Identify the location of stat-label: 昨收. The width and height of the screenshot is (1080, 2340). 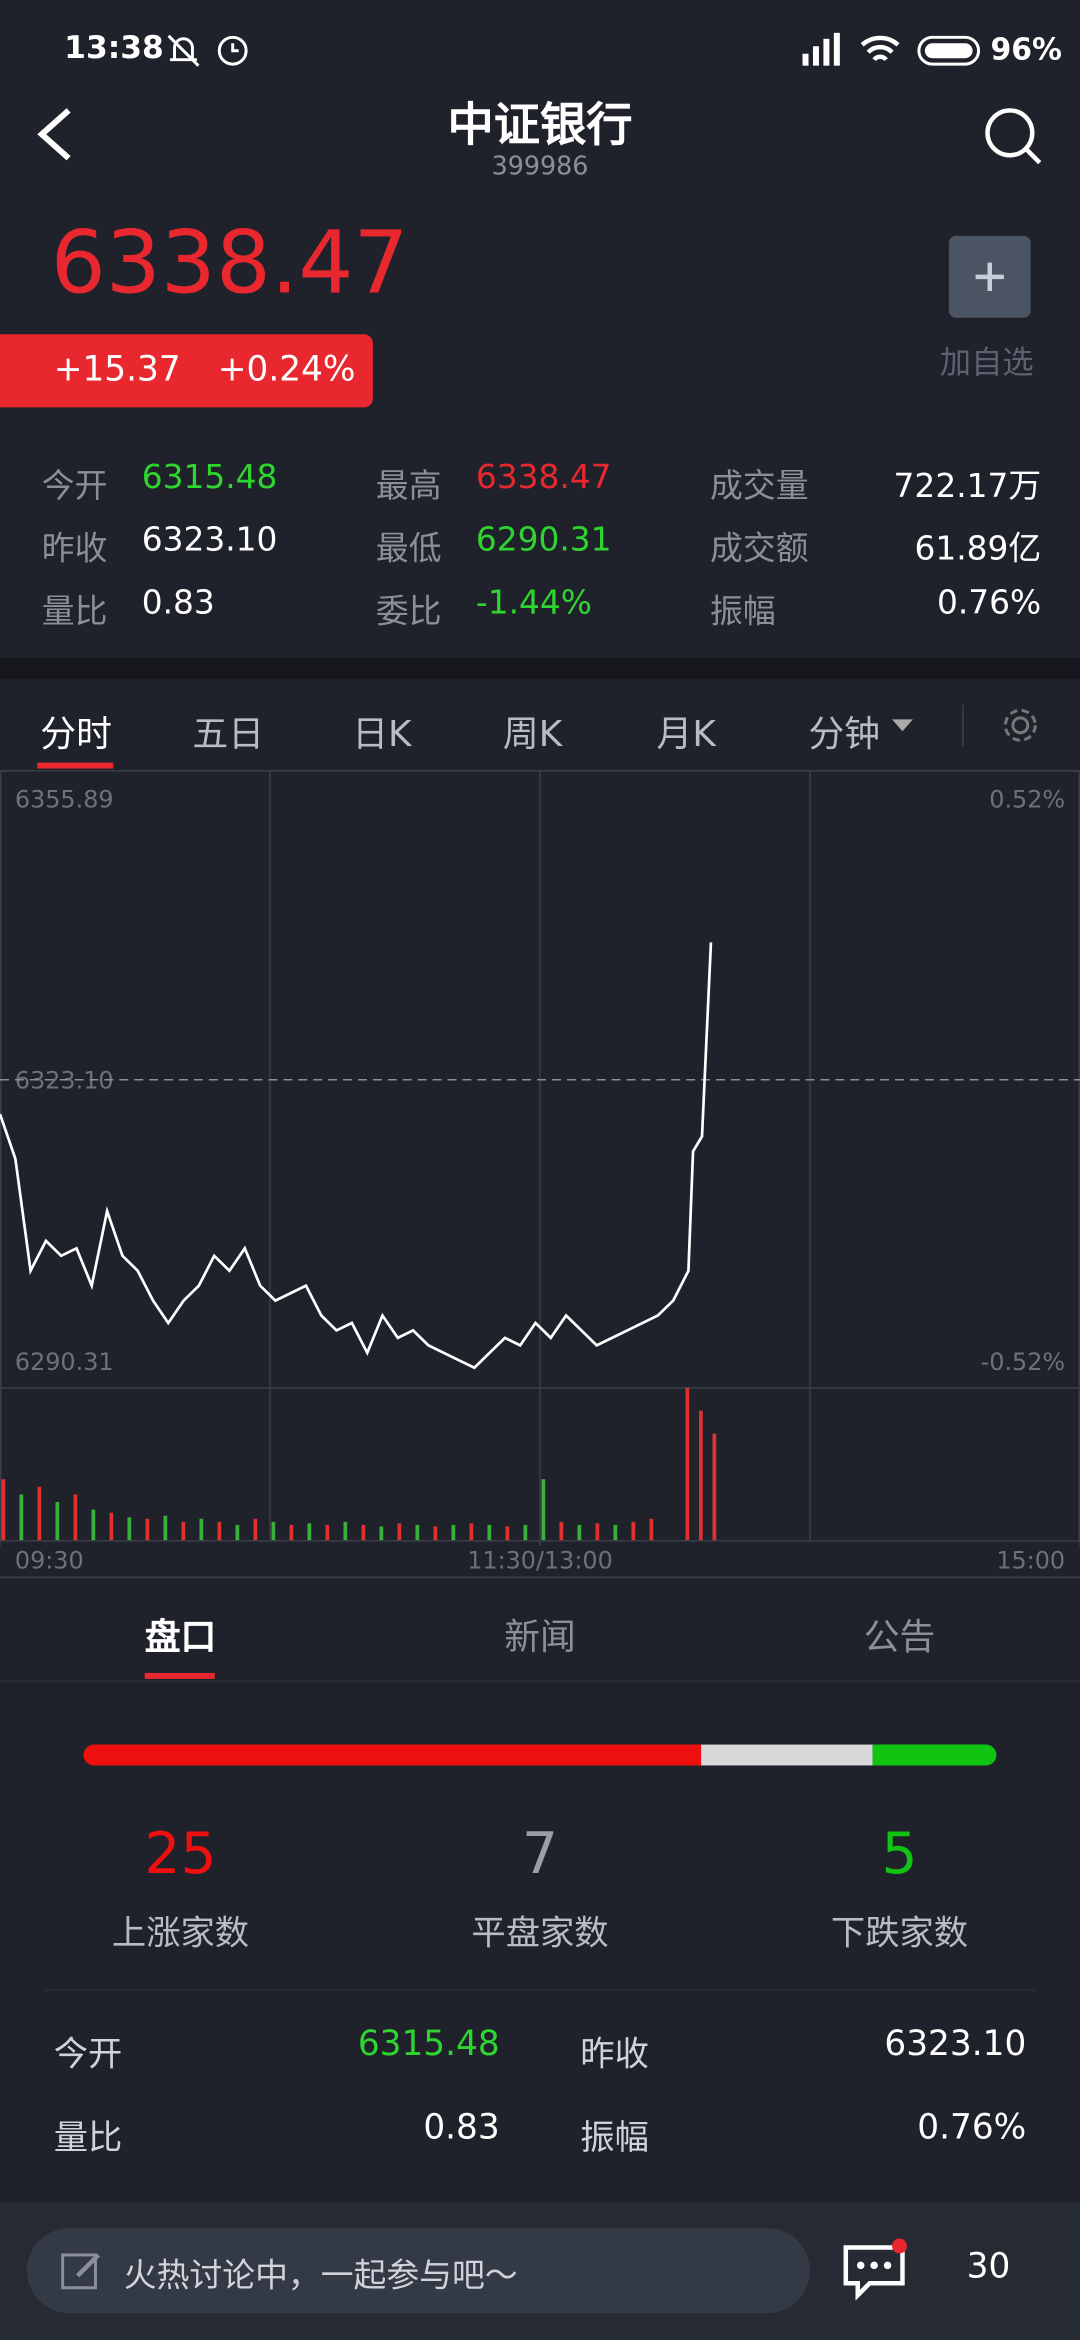
(74, 550).